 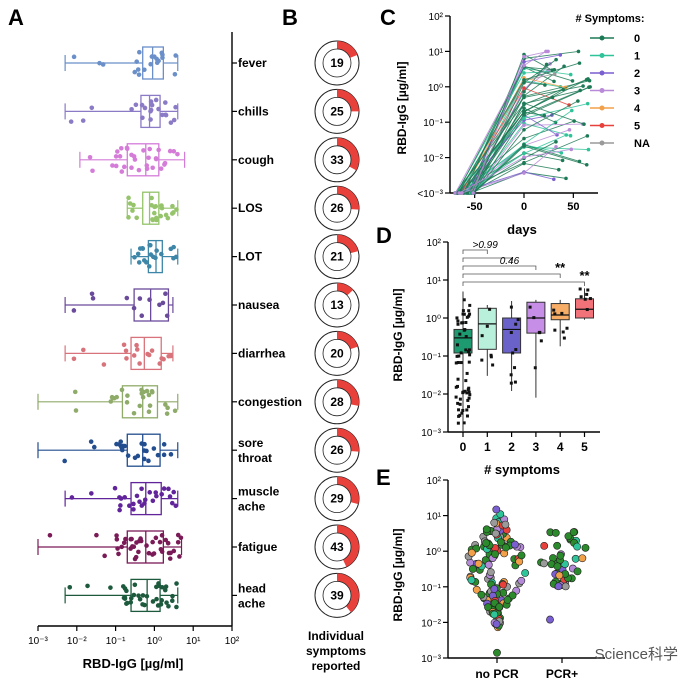 I want to click on panel-d-y-tick-label: 10¹, so click(x=434, y=281).